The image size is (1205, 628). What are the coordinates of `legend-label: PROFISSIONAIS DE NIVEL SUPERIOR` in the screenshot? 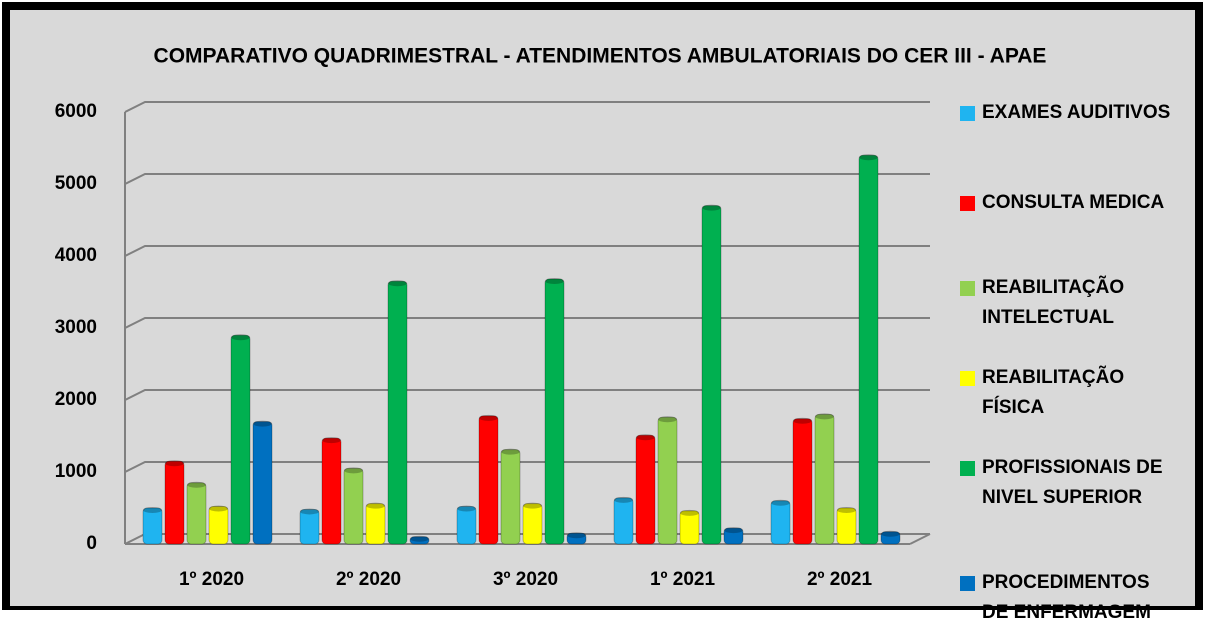 It's located at (1072, 482).